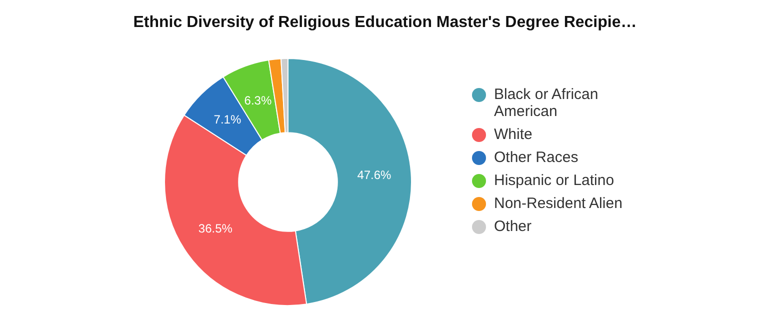 The height and width of the screenshot is (335, 770). Describe the element at coordinates (536, 157) in the screenshot. I see `legend-label: Other Races` at that location.